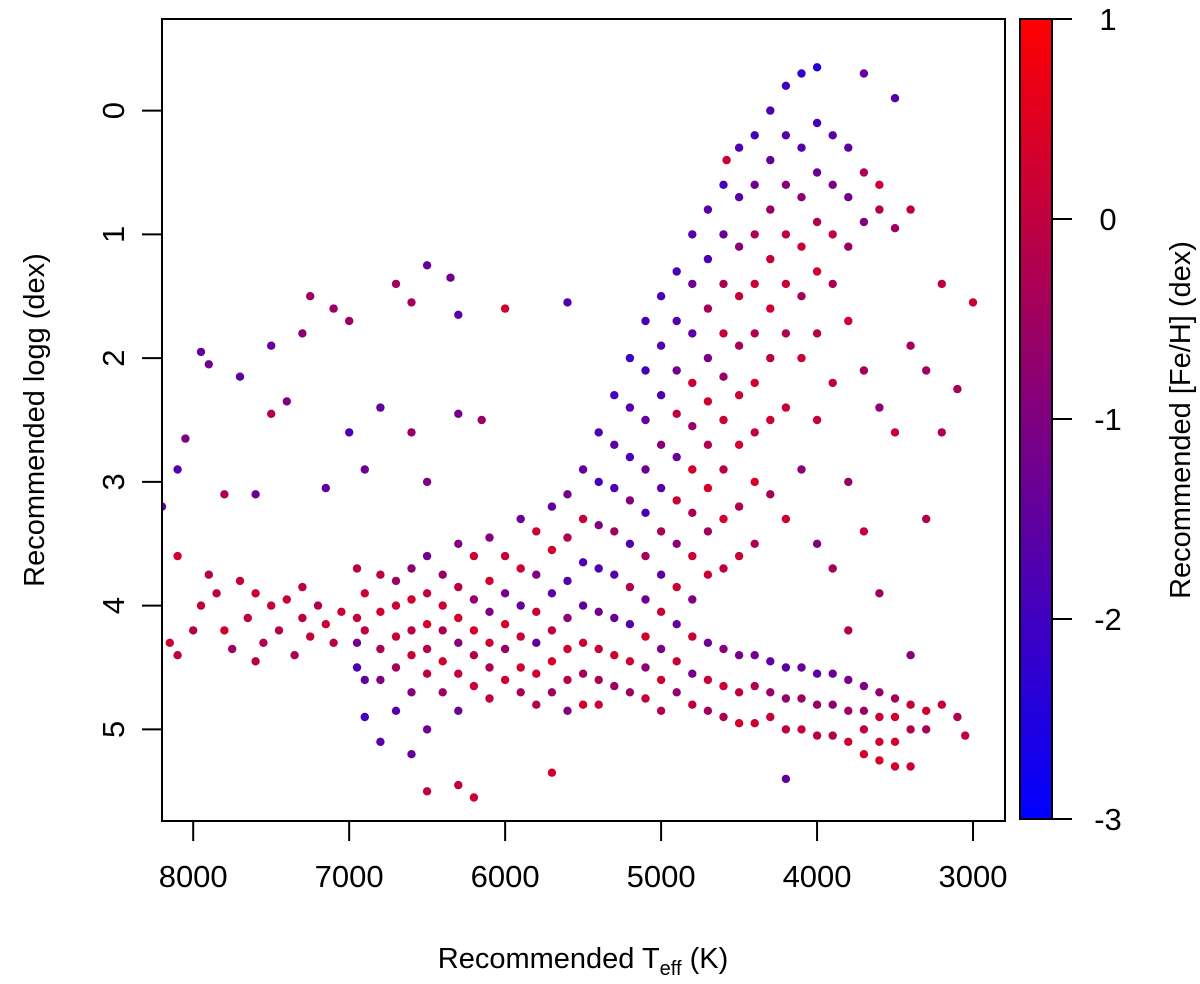  What do you see at coordinates (973, 876) in the screenshot?
I see `x-tick-label: 3000` at bounding box center [973, 876].